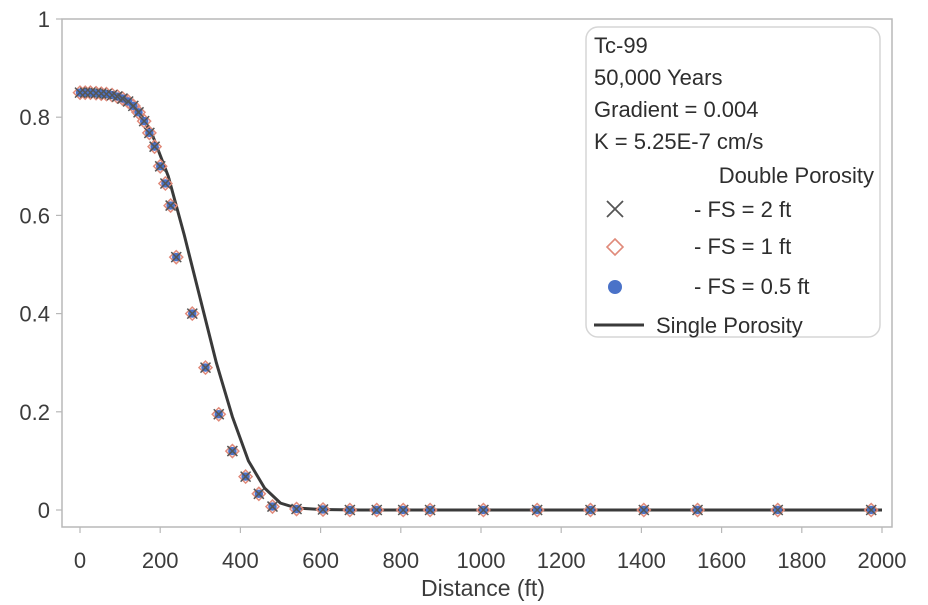 This screenshot has height=605, width=928. Describe the element at coordinates (34, 314) in the screenshot. I see `y-tick-label: 0.4` at that location.